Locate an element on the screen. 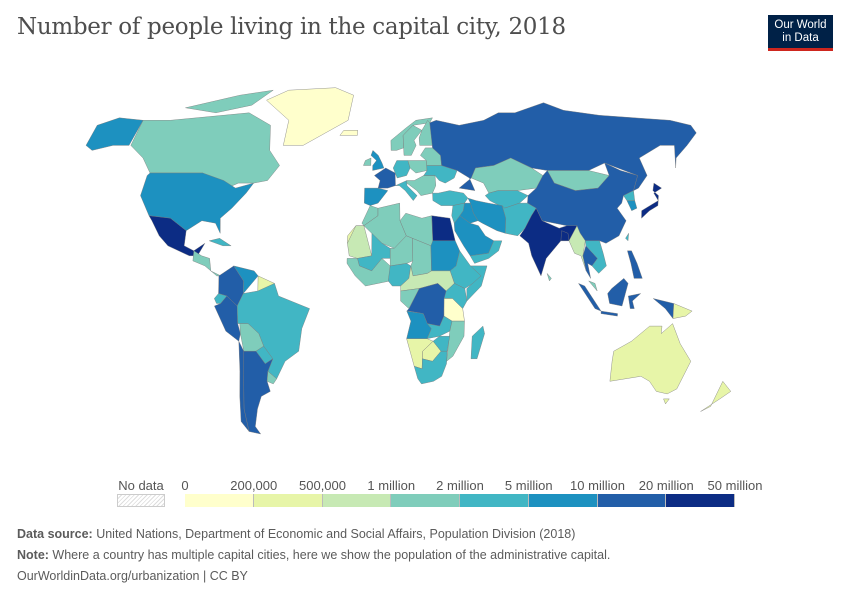 The width and height of the screenshot is (850, 600). legend-tick-label: 0 is located at coordinates (185, 485).